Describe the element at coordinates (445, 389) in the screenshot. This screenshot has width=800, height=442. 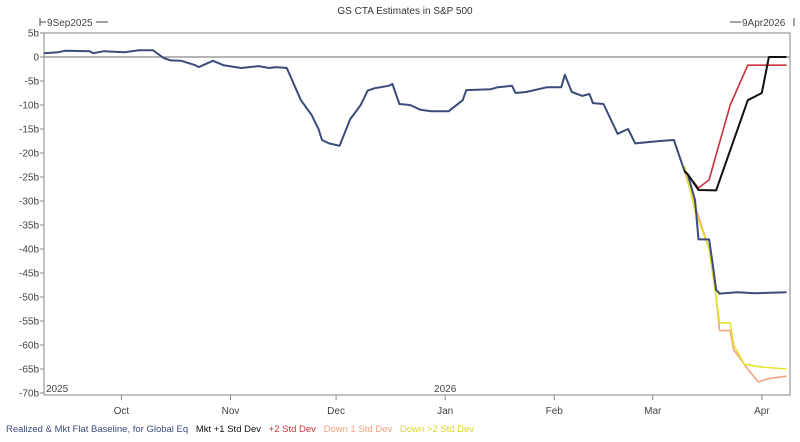
I see `year-label: 2026` at that location.